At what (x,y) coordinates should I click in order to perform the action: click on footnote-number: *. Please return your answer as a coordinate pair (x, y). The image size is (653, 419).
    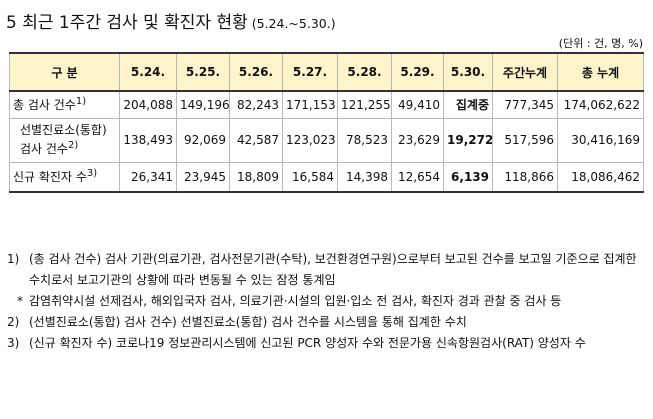
    Looking at the image, I should click on (20, 301).